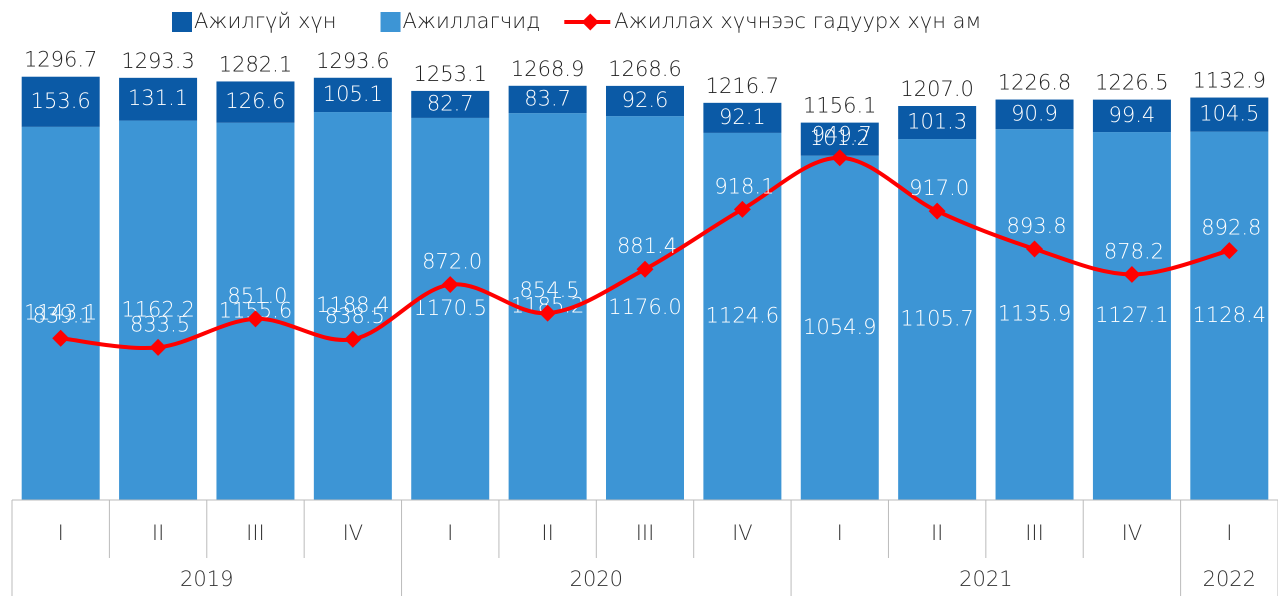  What do you see at coordinates (936, 89) in the screenshot?
I see `total-label: 1207.0` at bounding box center [936, 89].